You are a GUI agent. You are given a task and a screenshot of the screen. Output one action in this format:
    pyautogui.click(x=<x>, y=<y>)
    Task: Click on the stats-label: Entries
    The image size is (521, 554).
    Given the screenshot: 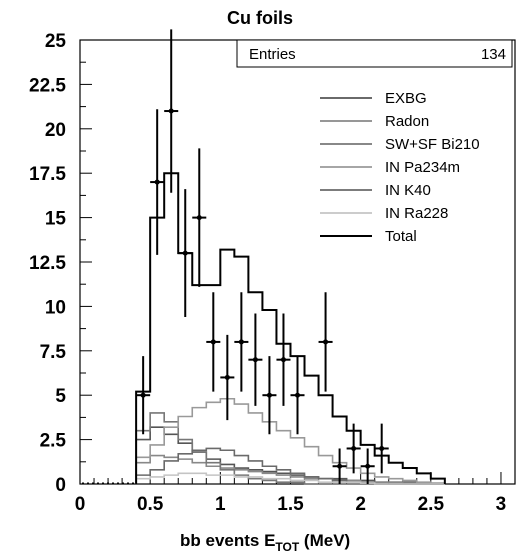 What is the action you would take?
    pyautogui.click(x=272, y=54)
    